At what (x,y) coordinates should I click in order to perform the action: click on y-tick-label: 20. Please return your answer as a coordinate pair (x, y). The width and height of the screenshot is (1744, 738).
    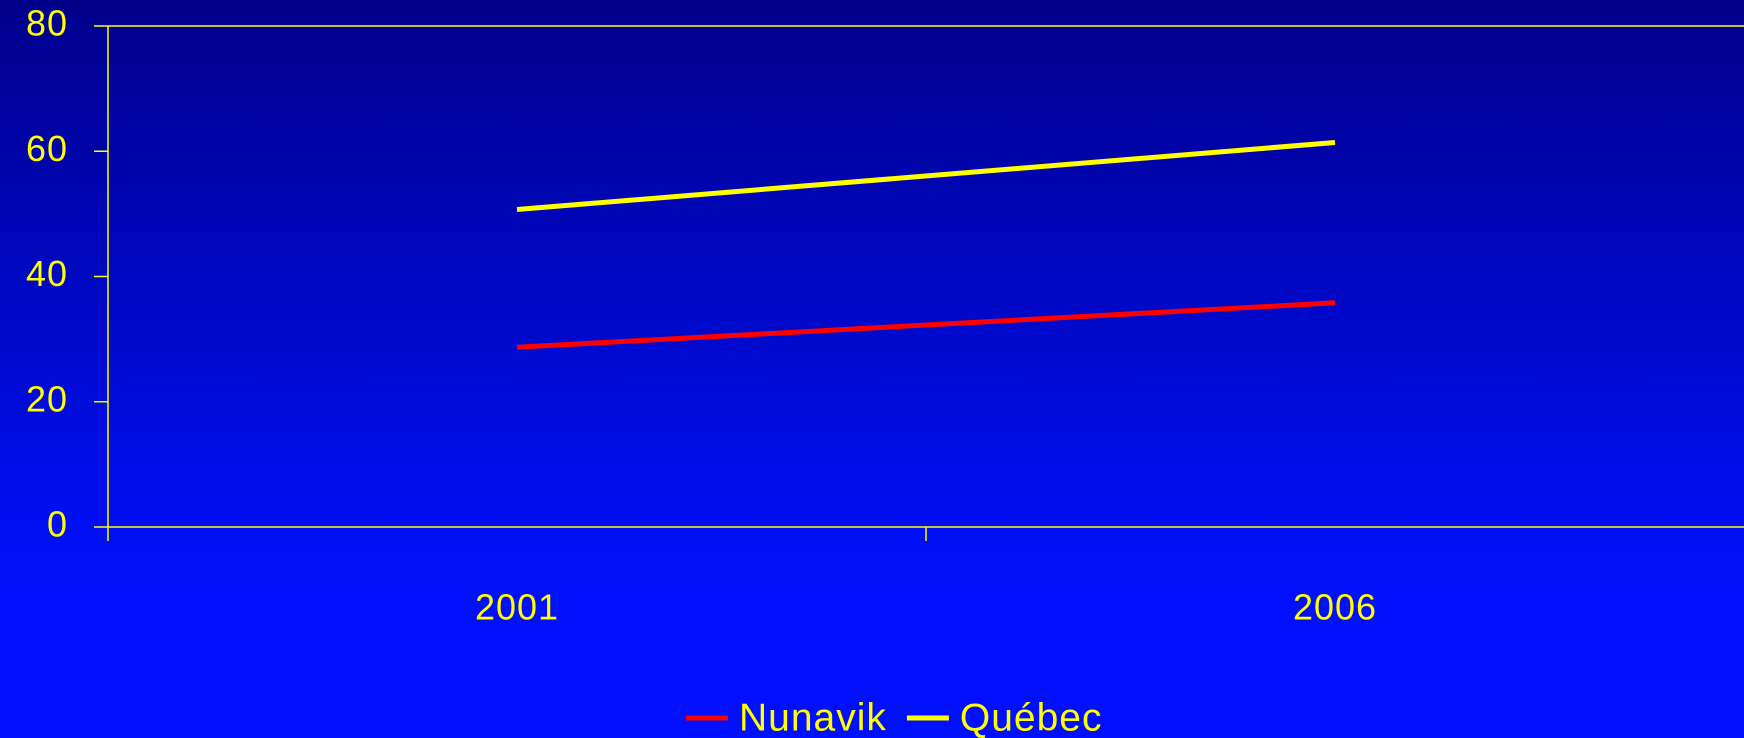
    Looking at the image, I should click on (47, 398).